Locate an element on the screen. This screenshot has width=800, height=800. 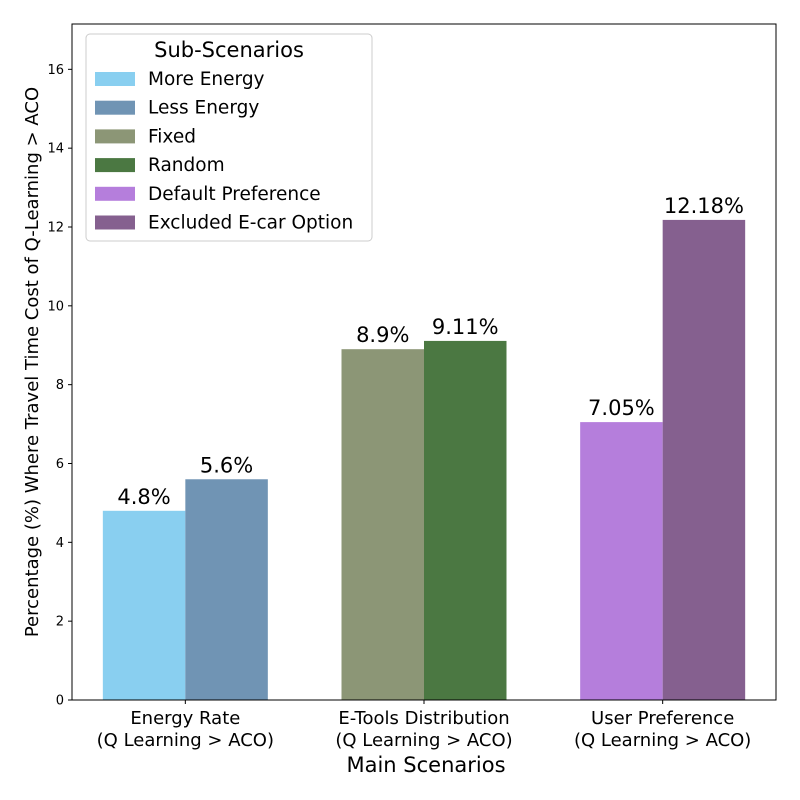
data-label: 7.05% is located at coordinates (621, 408).